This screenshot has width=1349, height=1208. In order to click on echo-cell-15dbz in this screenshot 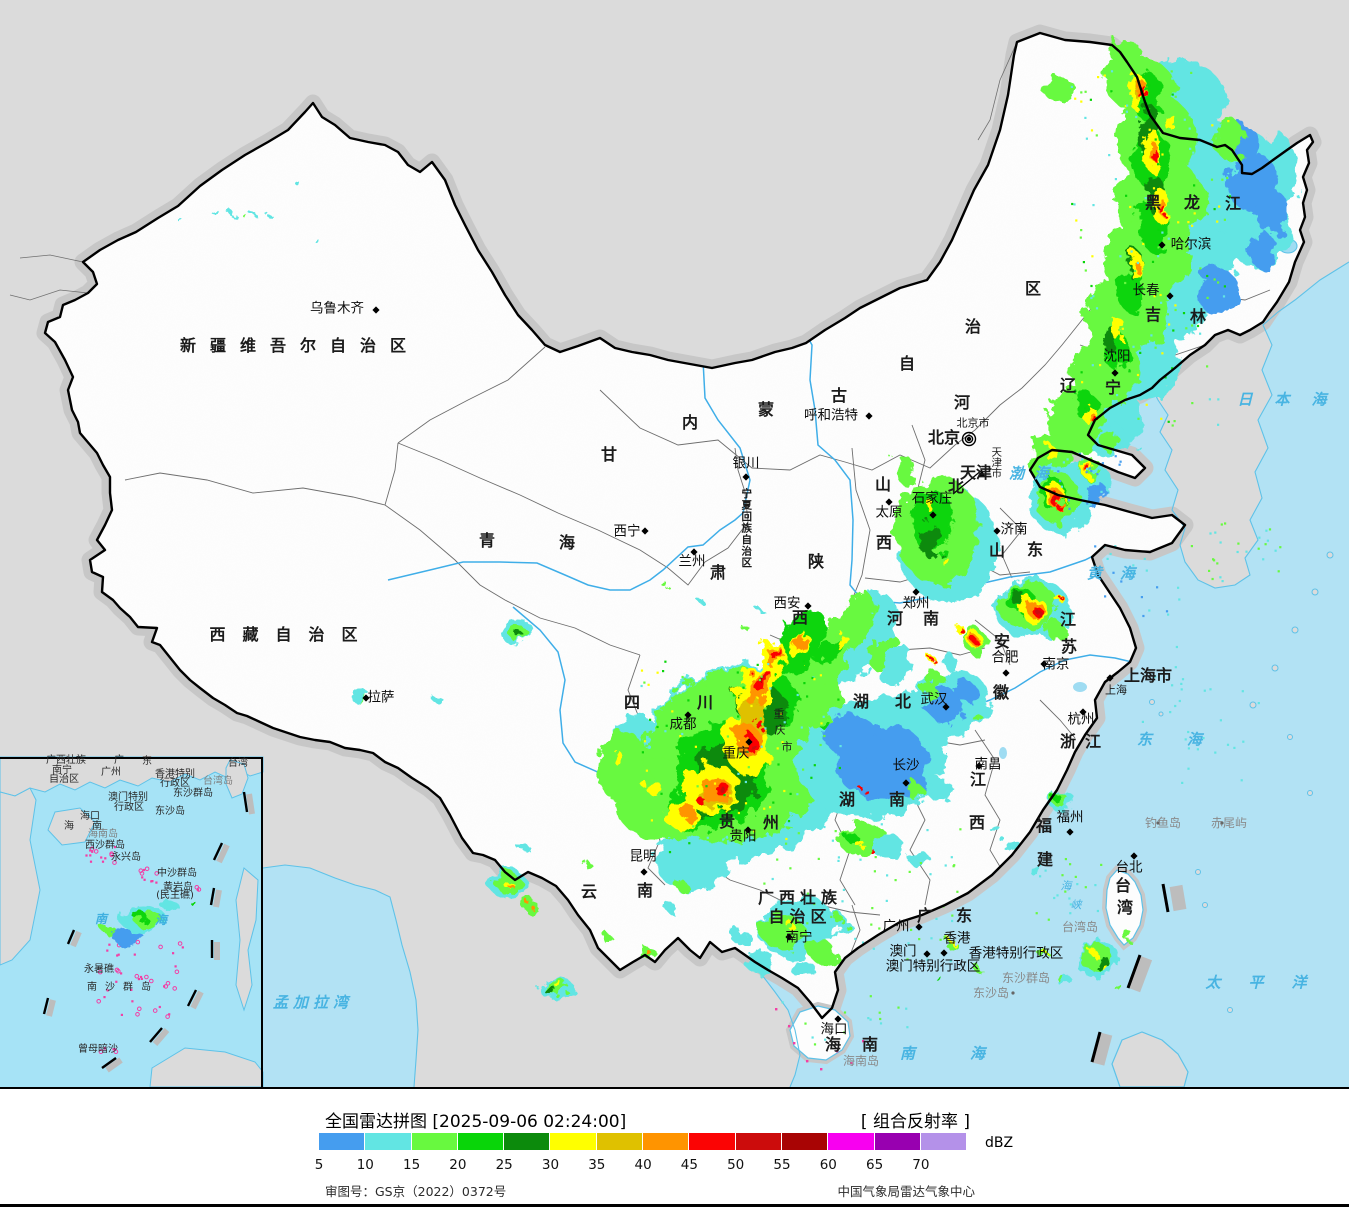, I will do `click(1230, 140)`.